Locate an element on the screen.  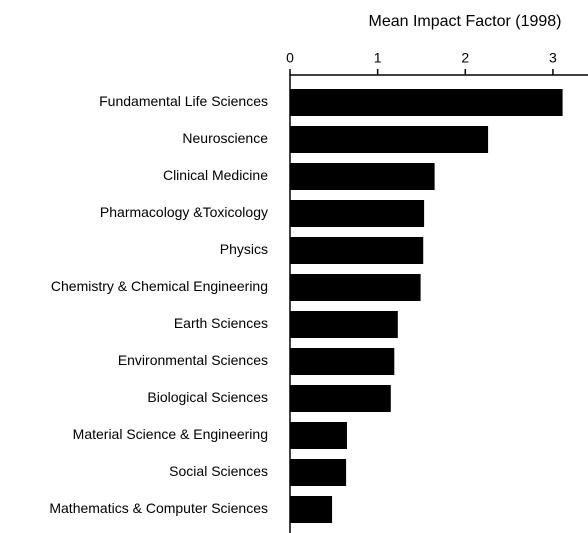
y-tick-label: Biological Sciences is located at coordinates (207, 397).